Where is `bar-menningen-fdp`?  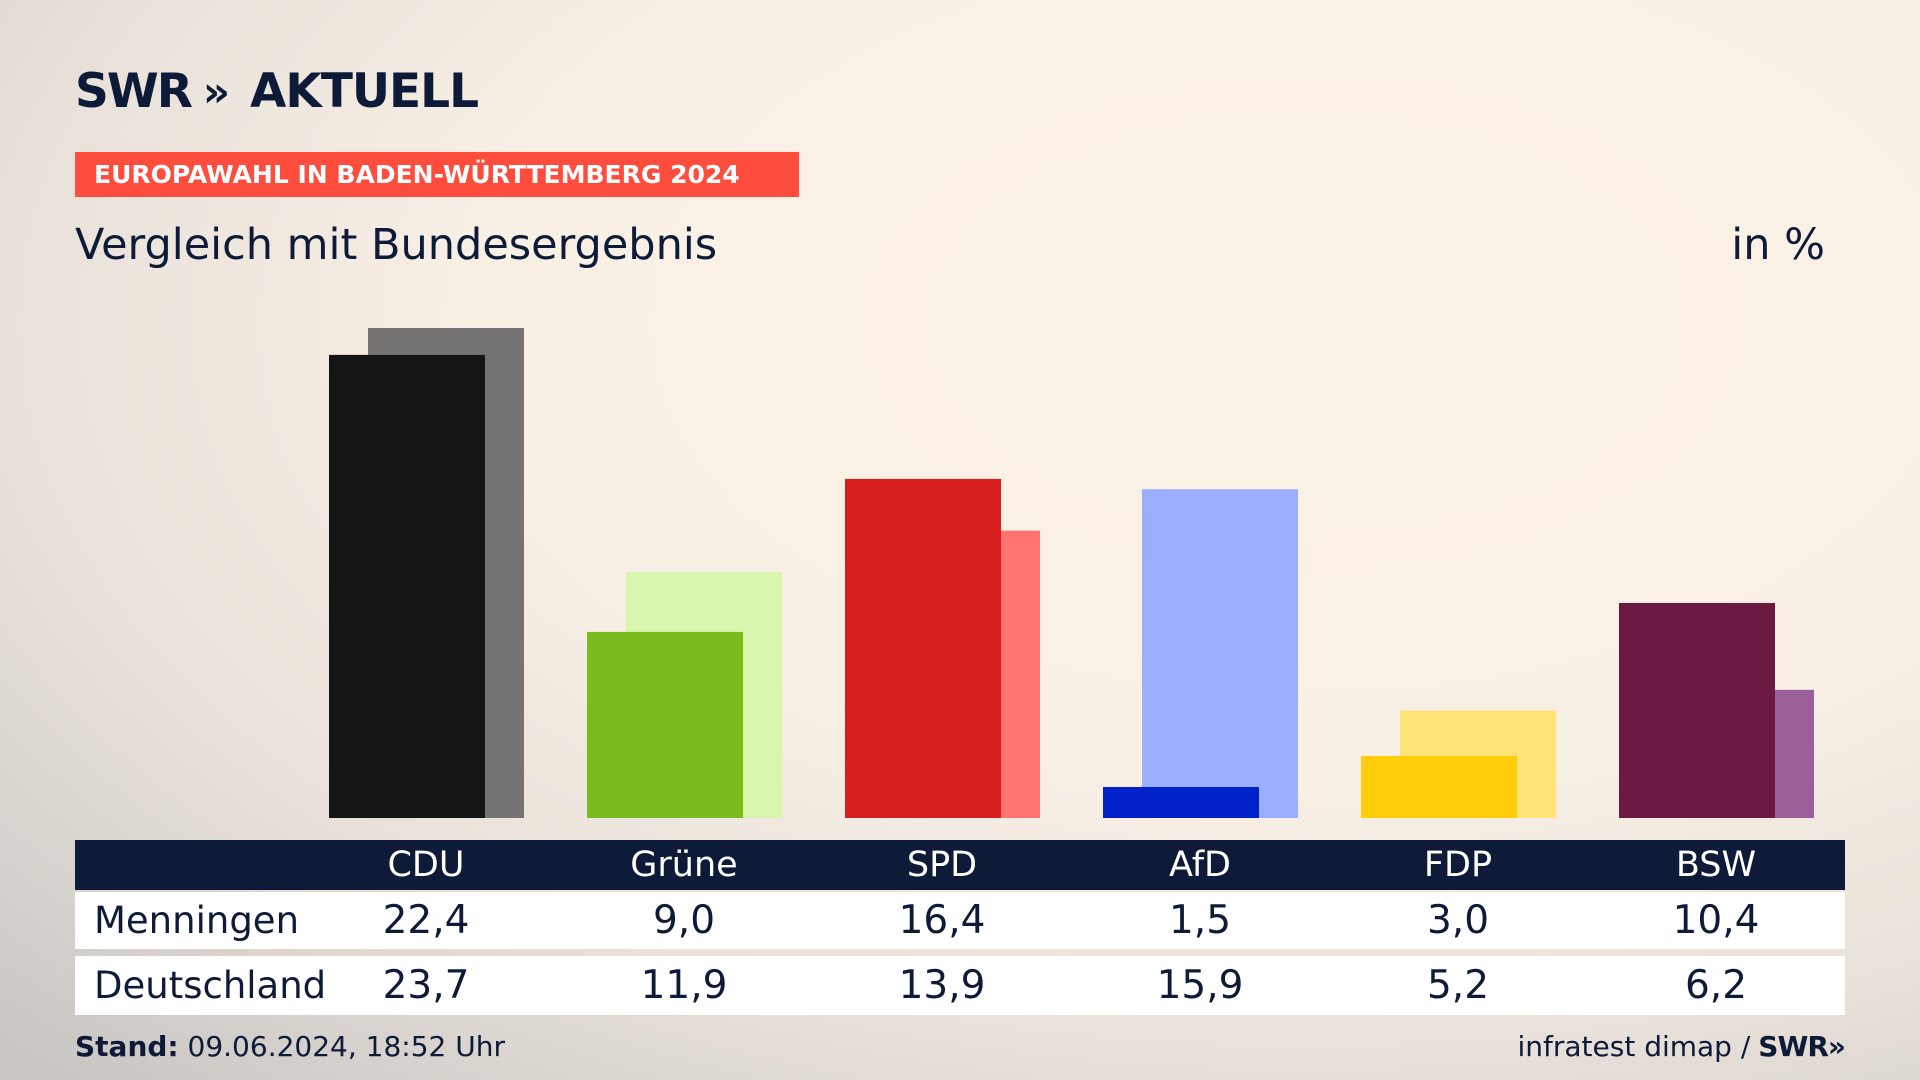 bar-menningen-fdp is located at coordinates (1439, 786).